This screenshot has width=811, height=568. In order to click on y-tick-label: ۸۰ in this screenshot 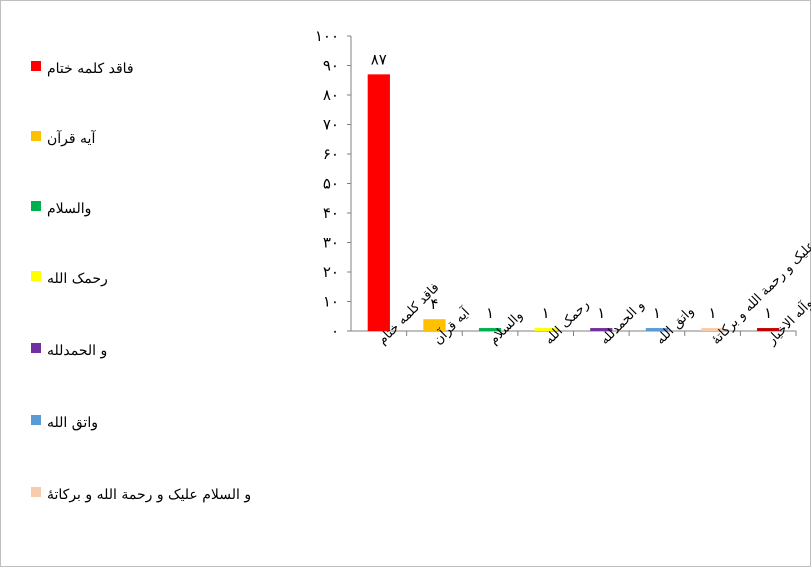, I will do `click(331, 95)`.